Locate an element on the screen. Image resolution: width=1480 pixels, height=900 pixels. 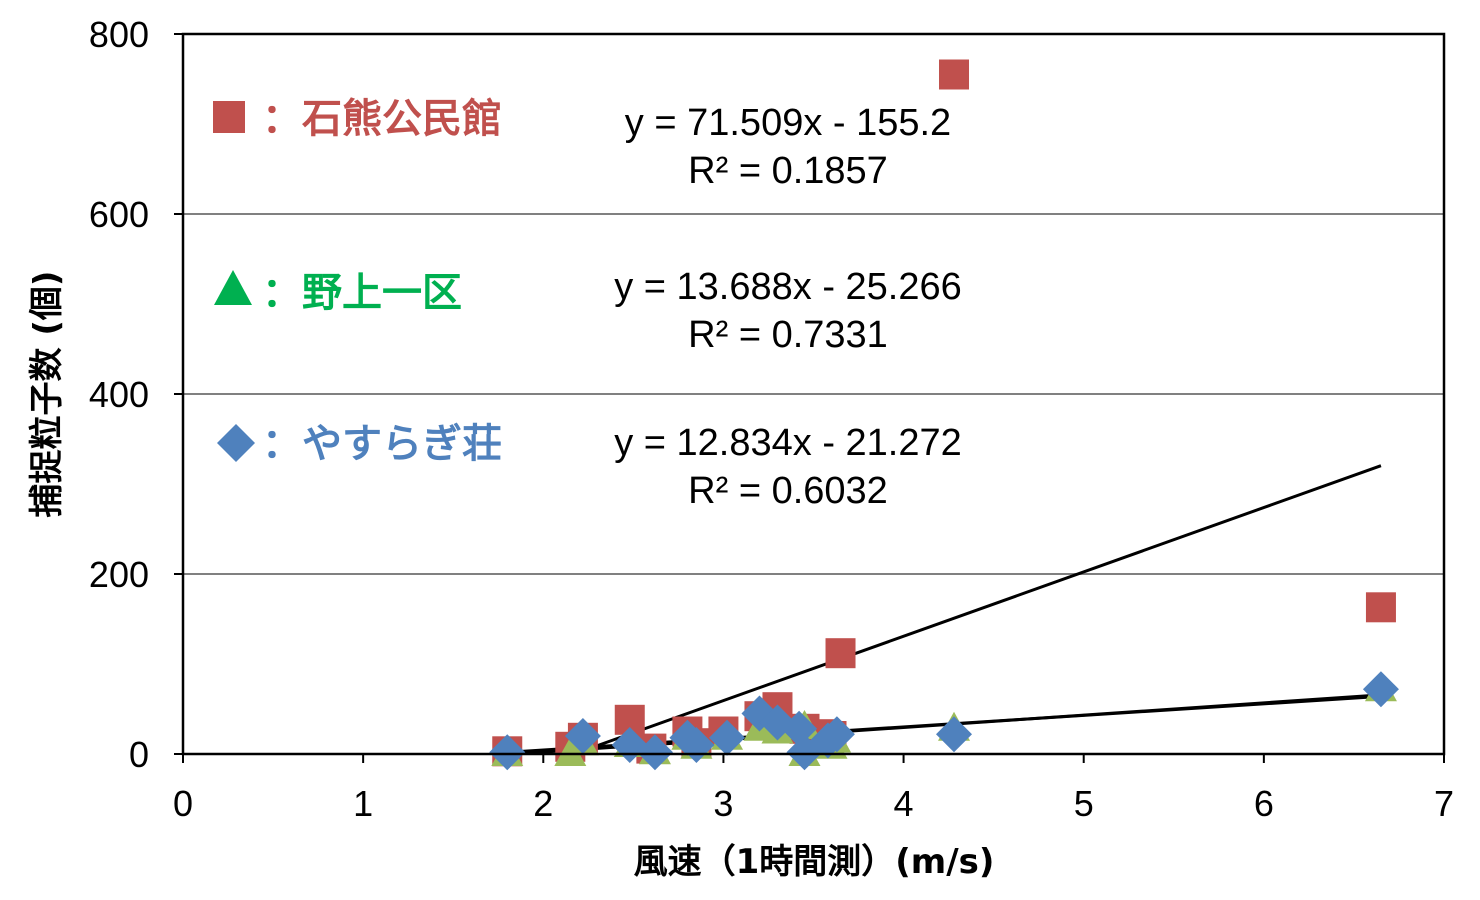
legend-label-nogami: ：野上一区 is located at coordinates (362, 293).